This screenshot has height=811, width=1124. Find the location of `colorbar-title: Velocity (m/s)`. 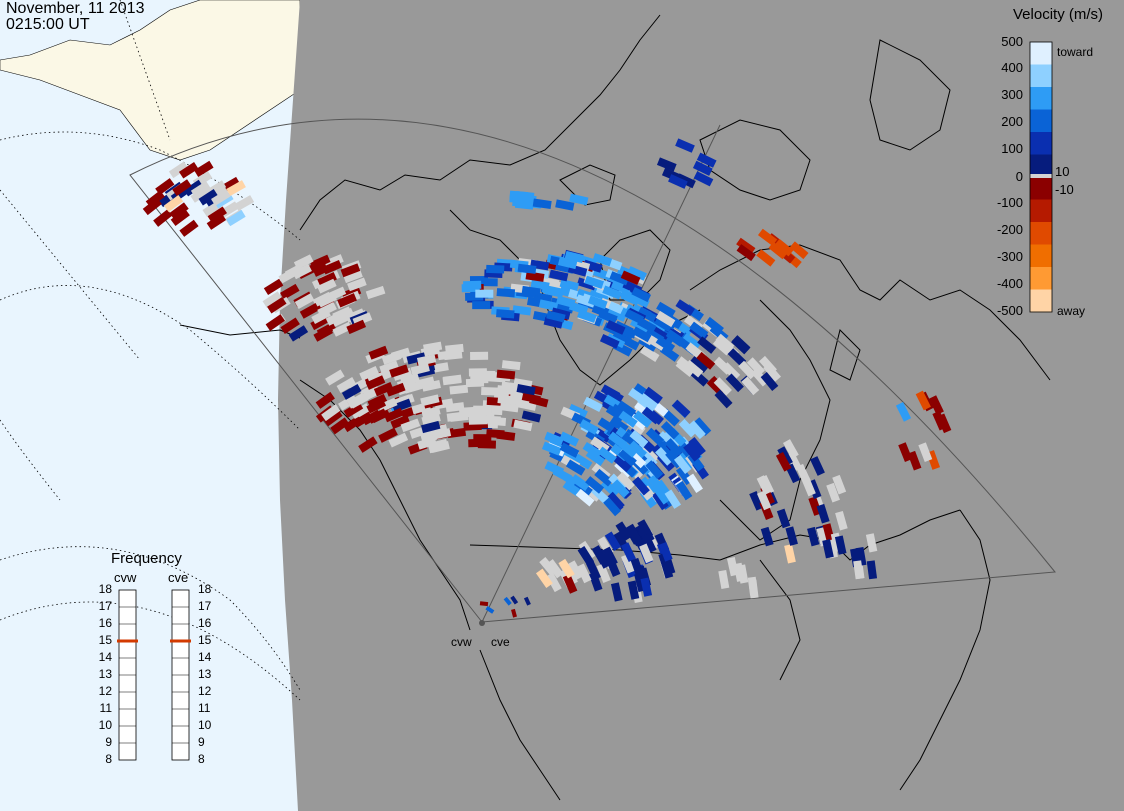

colorbar-title: Velocity (m/s) is located at coordinates (1058, 14).